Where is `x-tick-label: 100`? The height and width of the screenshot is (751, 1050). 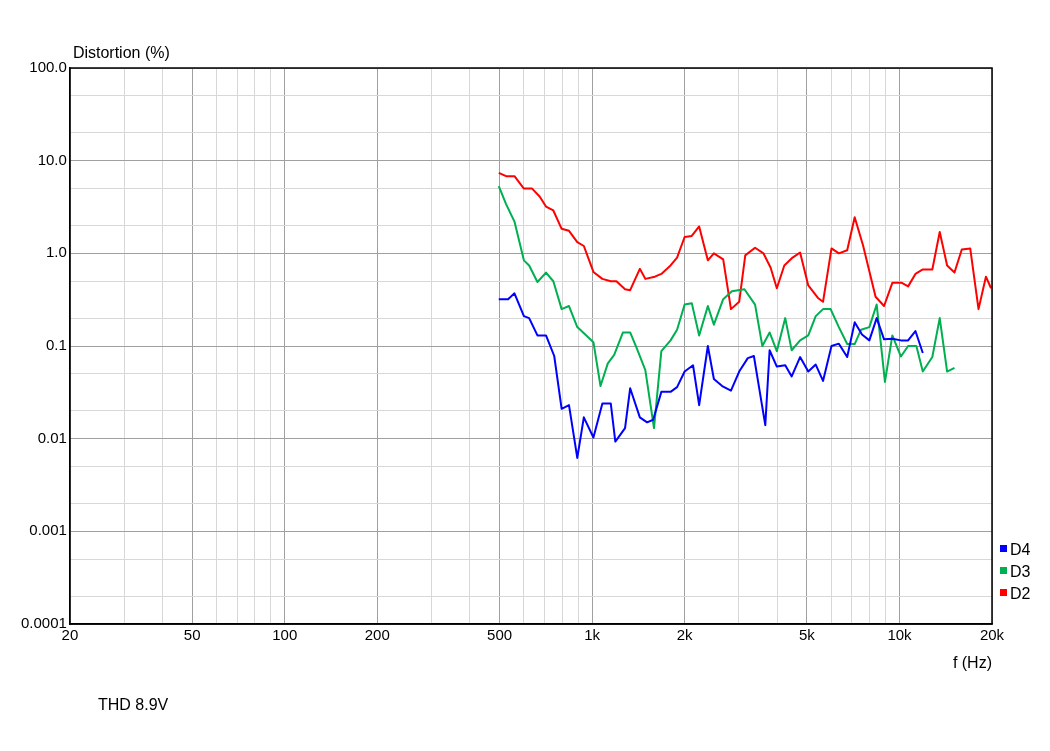 x-tick-label: 100 is located at coordinates (285, 635).